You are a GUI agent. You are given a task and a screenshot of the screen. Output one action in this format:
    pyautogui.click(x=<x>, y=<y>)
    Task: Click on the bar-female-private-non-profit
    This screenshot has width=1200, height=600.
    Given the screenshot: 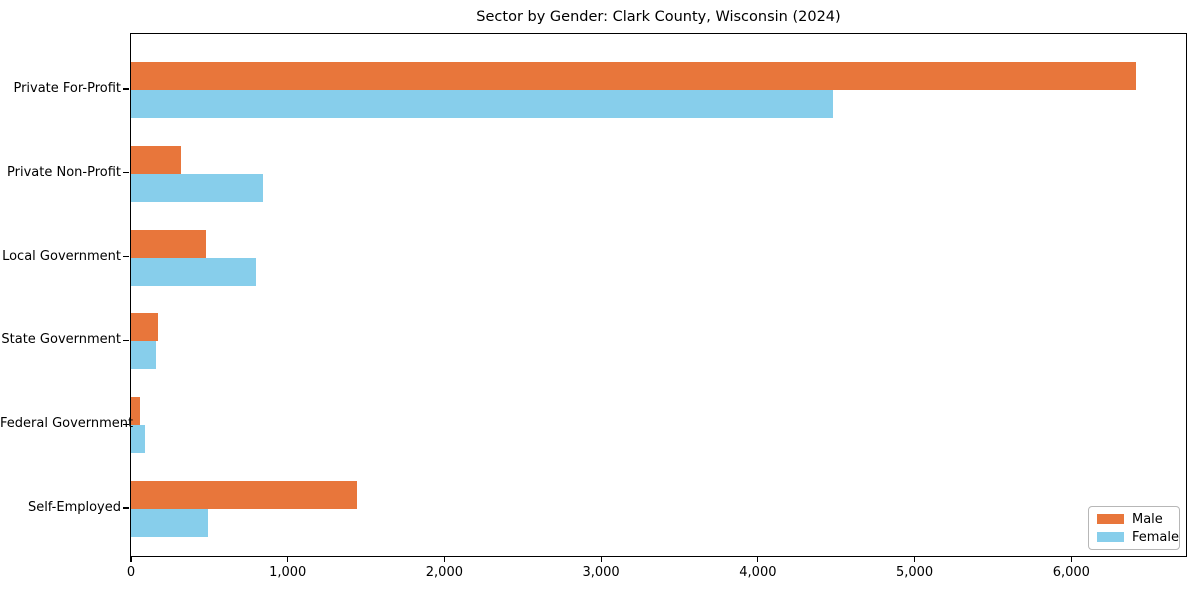 What is the action you would take?
    pyautogui.click(x=197, y=187)
    